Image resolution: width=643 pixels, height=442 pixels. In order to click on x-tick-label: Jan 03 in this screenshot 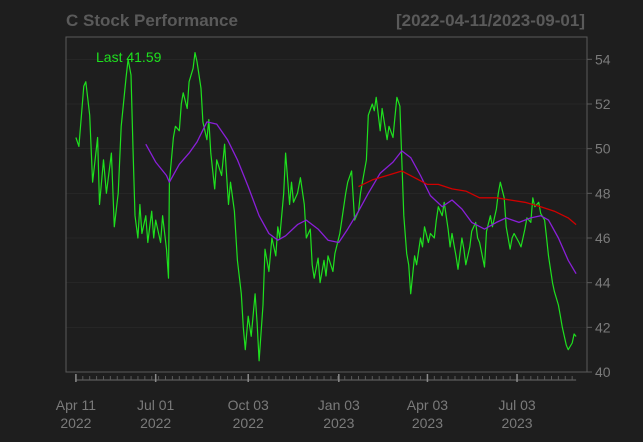, I will do `click(339, 405)`.